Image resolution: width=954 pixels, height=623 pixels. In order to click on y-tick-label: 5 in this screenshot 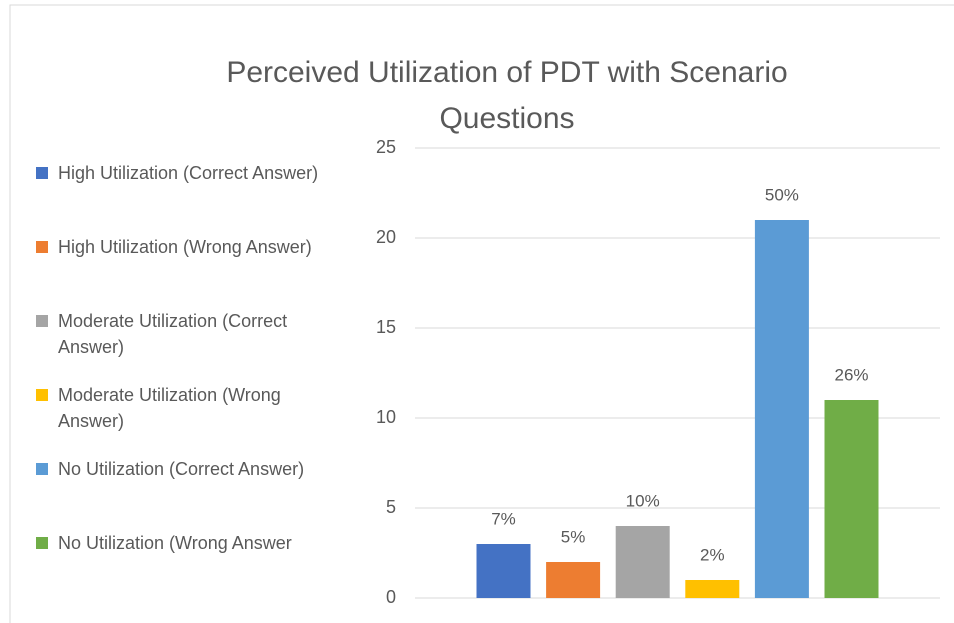, I will do `click(391, 507)`.